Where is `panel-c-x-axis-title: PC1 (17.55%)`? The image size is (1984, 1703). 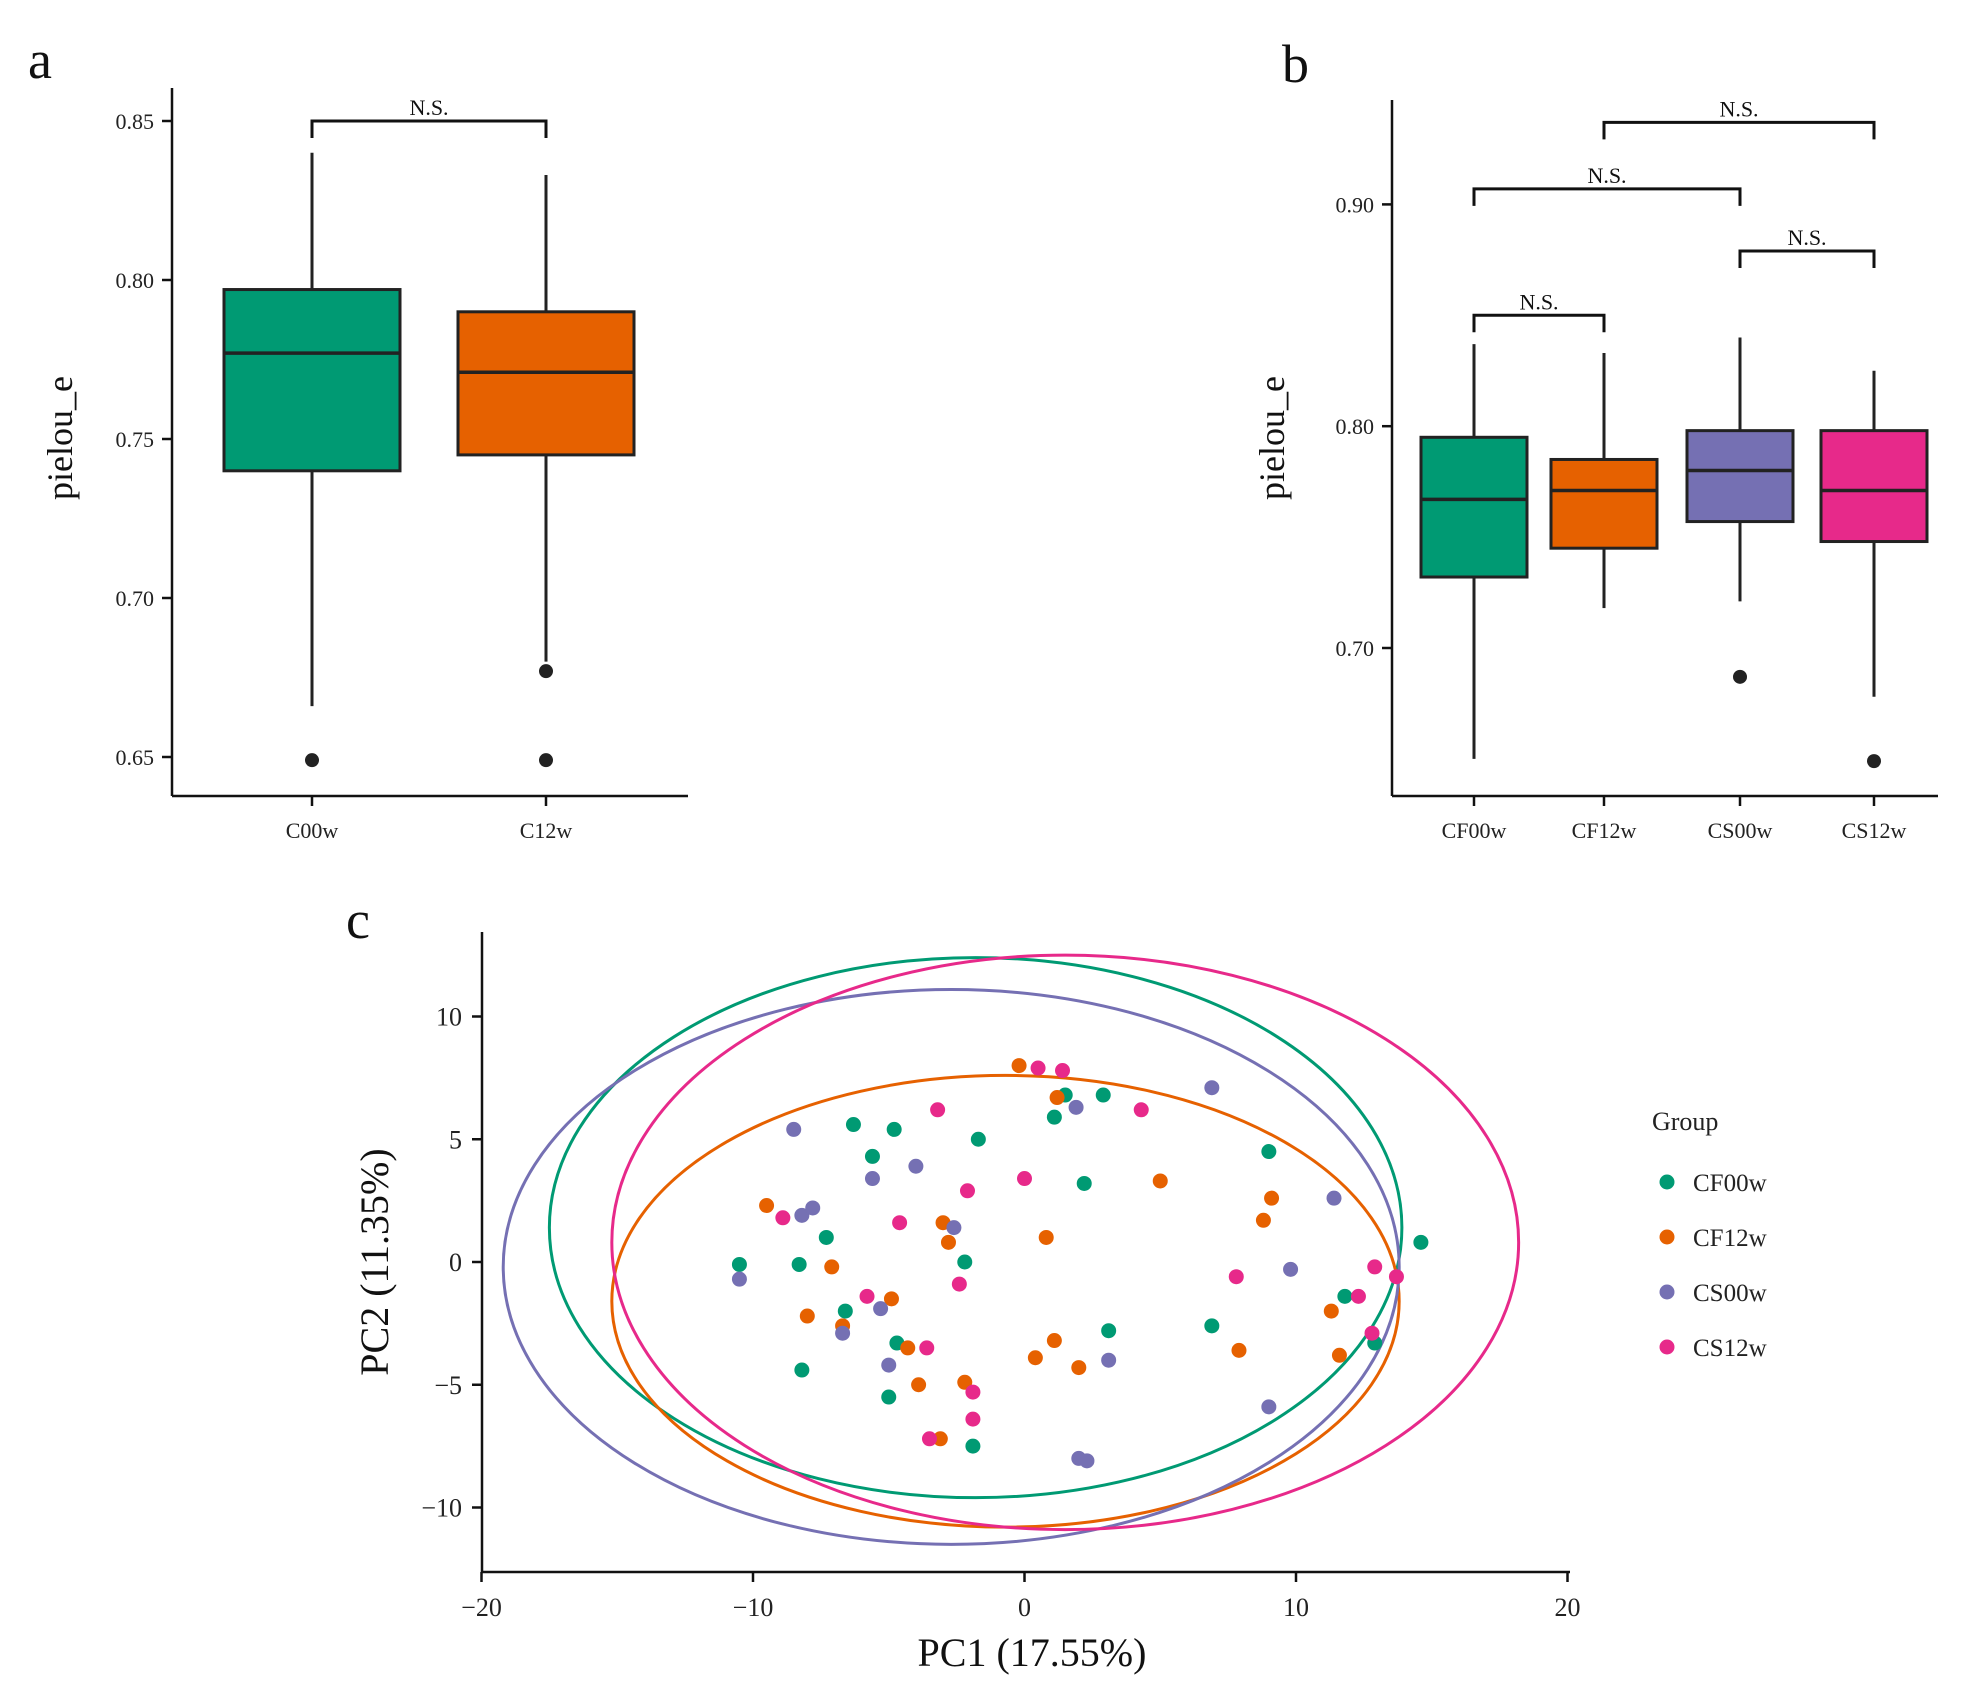 panel-c-x-axis-title: PC1 (17.55%) is located at coordinates (1032, 1652).